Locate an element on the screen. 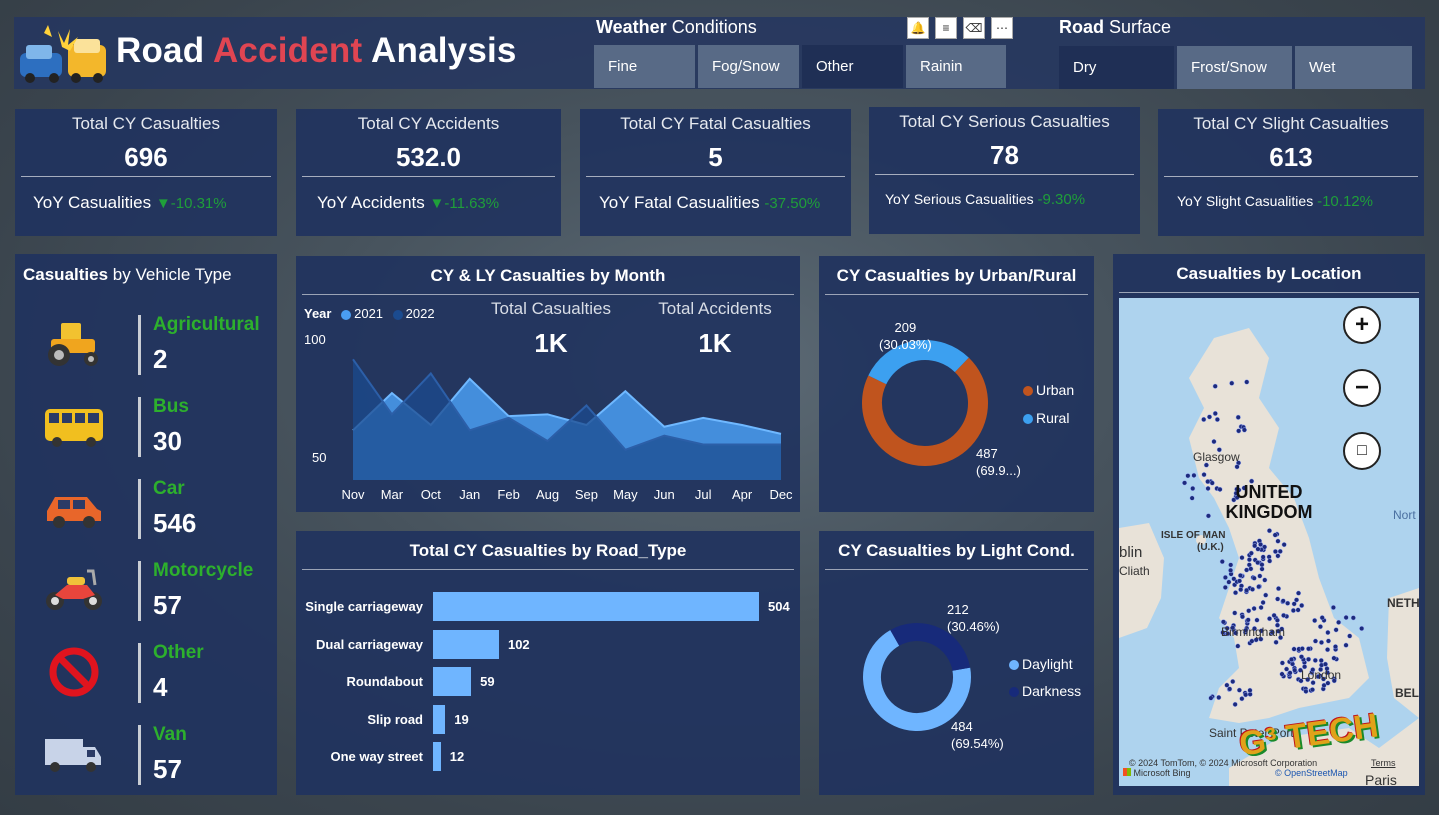  surface-option-dry: Dry is located at coordinates (1116, 67).